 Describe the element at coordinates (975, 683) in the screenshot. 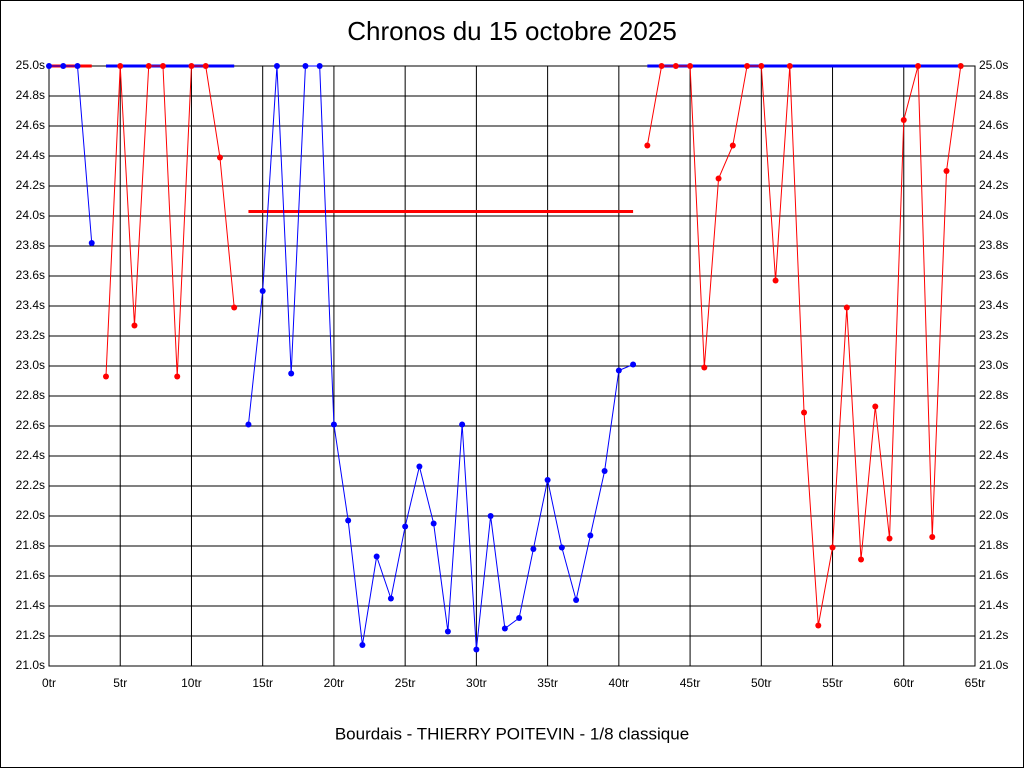

I see `x-tick-label: 65tr` at that location.